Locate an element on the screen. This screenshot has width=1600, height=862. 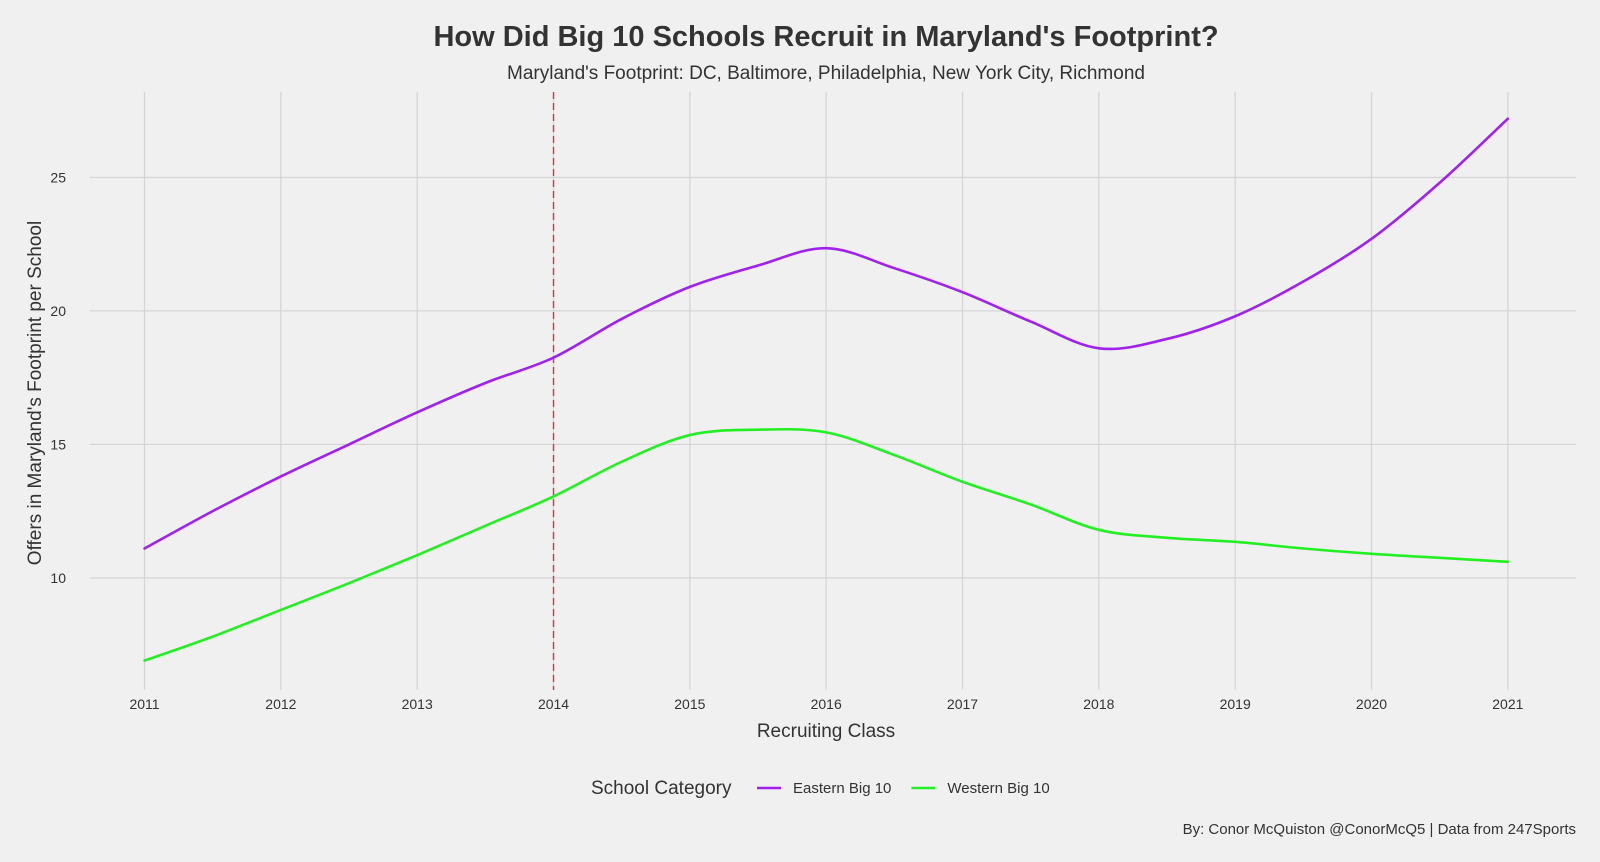
x-axis-title: Recruiting Class is located at coordinates (826, 731).